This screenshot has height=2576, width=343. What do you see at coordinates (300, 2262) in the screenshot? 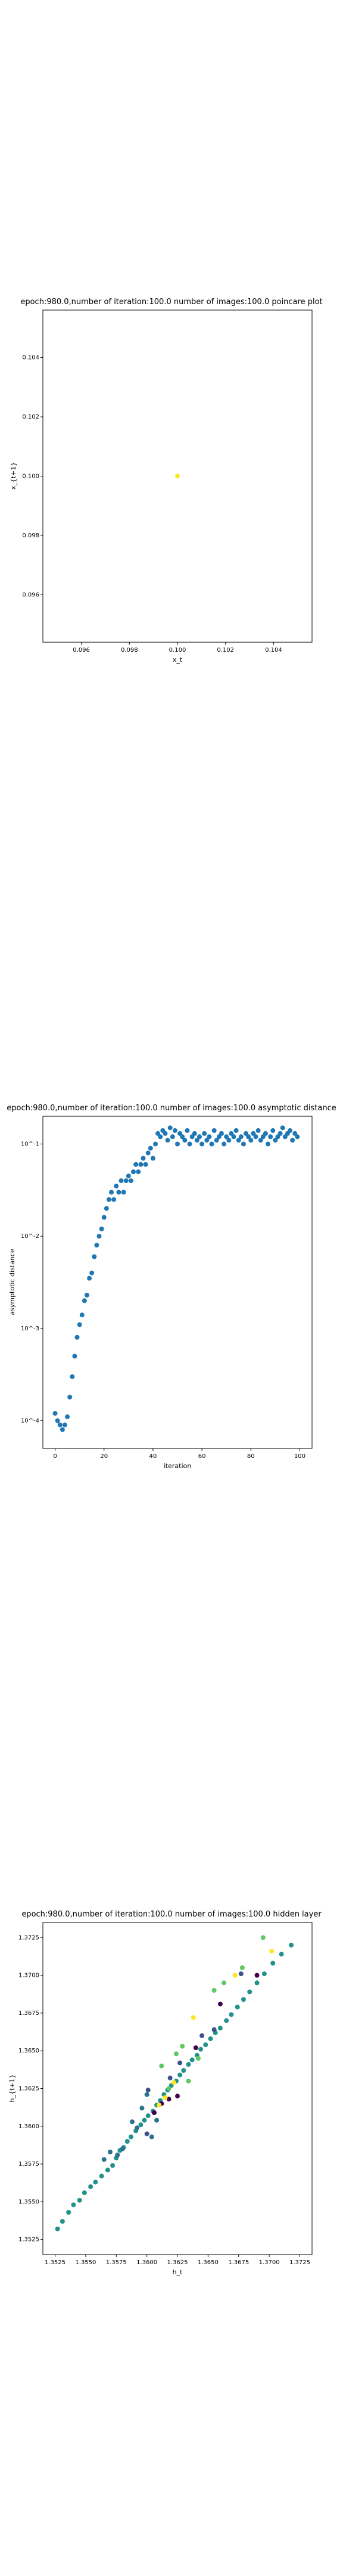
I see `hidden-layer-x-tick-label: 1.3725` at bounding box center [300, 2262].